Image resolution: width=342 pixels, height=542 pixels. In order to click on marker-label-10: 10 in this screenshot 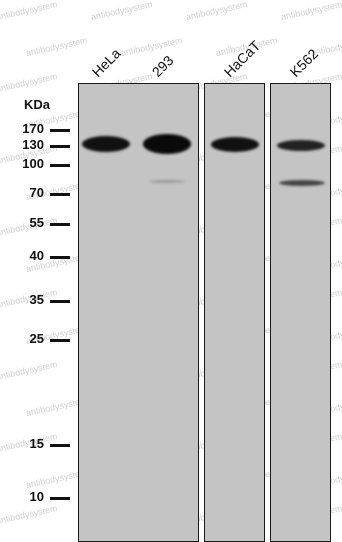, I will do `click(36, 496)`.